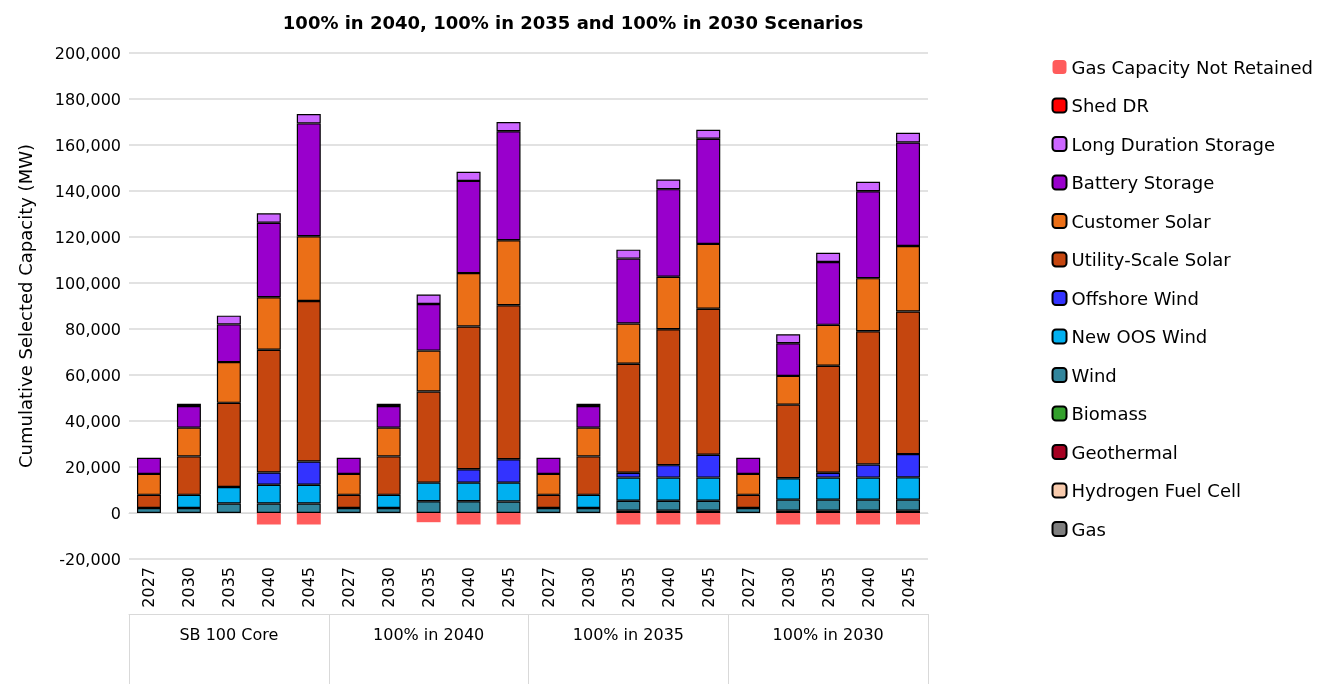 The height and width of the screenshot is (692, 1340). Describe the element at coordinates (87, 237) in the screenshot. I see `y-tick-label: 120,000` at that location.